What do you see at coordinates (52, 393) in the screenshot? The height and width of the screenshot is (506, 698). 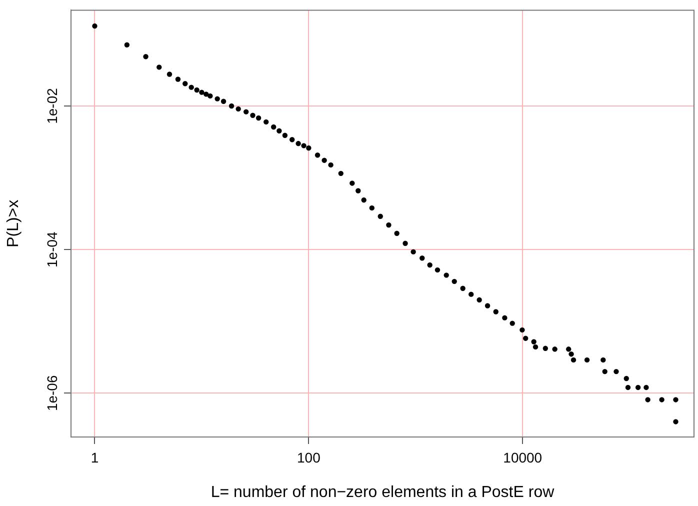 I see `y-tick-label: 1e-06` at bounding box center [52, 393].